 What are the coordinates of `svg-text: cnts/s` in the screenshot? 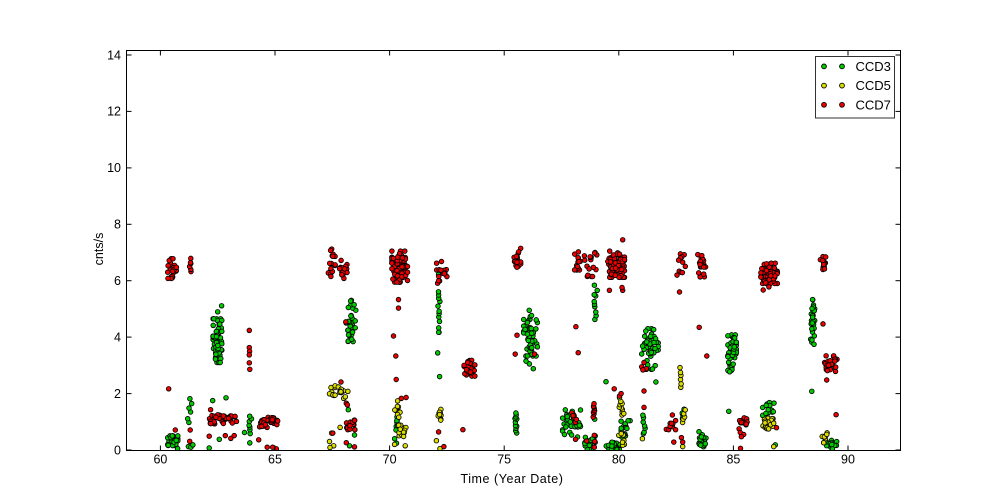 It's located at (99, 249).